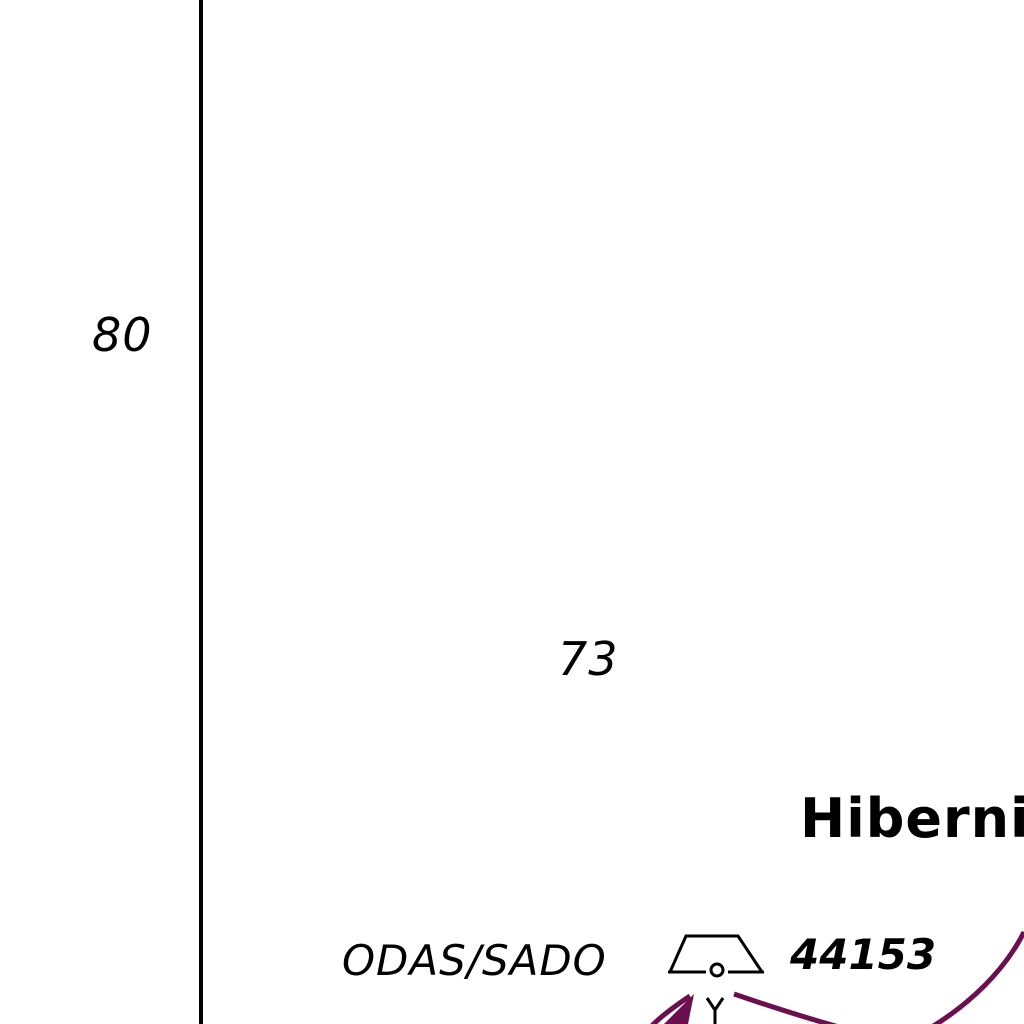 This screenshot has height=1024, width=1024. Describe the element at coordinates (122, 335) in the screenshot. I see `depth-sounding-80: 80` at that location.